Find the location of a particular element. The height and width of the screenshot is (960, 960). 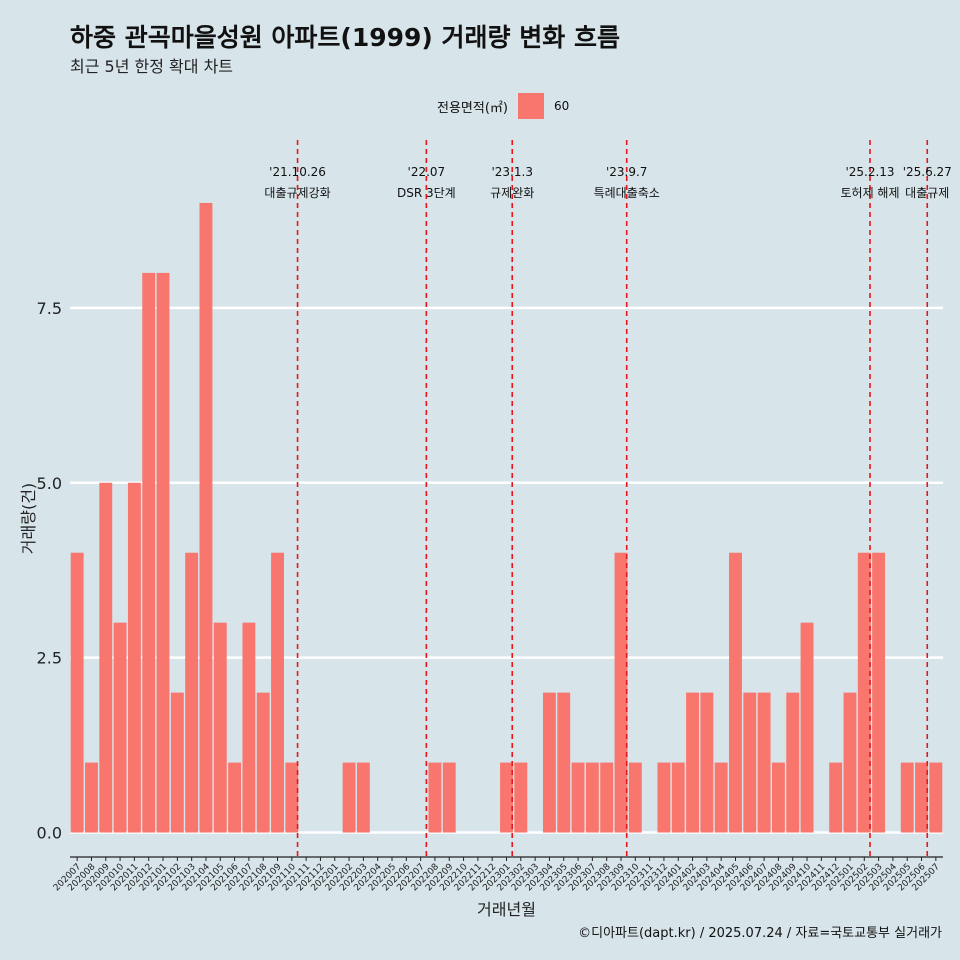

legend: 전용면적(㎡) 60 is located at coordinates (503, 106).